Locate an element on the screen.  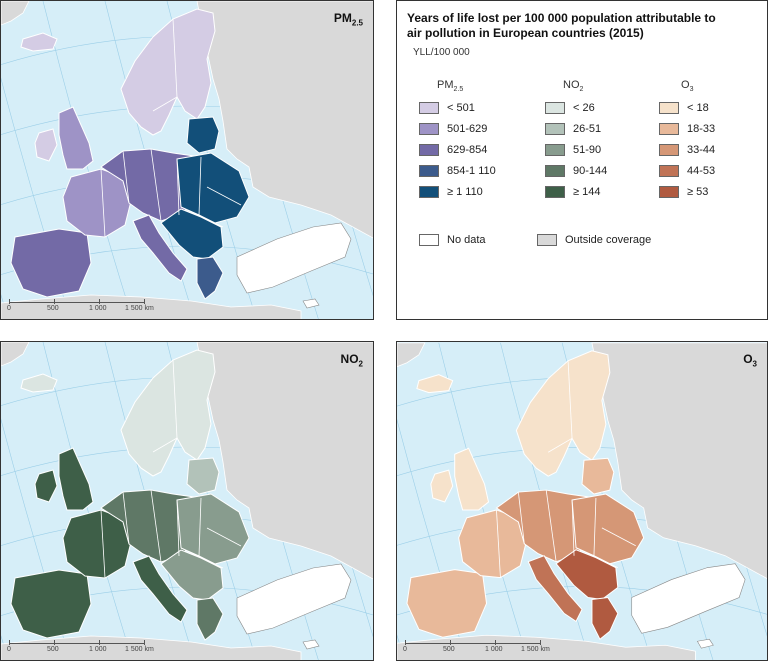
region-iberia is located at coordinates (51, 604).